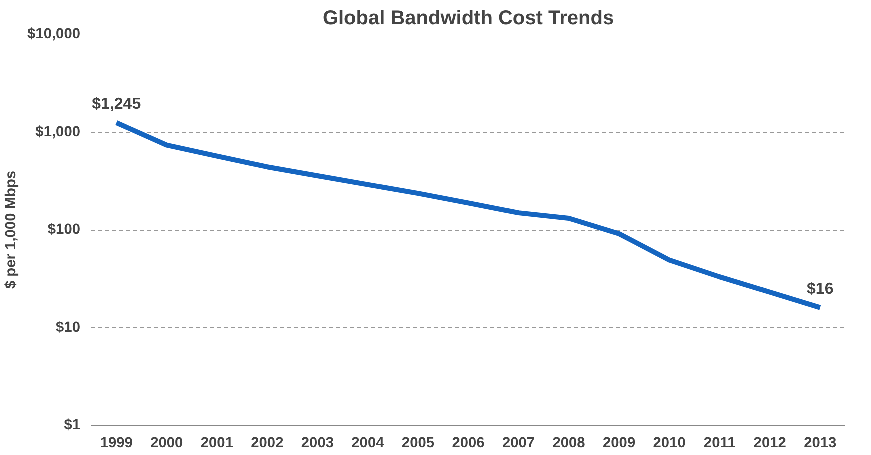 The height and width of the screenshot is (455, 871). Describe the element at coordinates (820, 289) in the screenshot. I see `data-label: $16` at that location.